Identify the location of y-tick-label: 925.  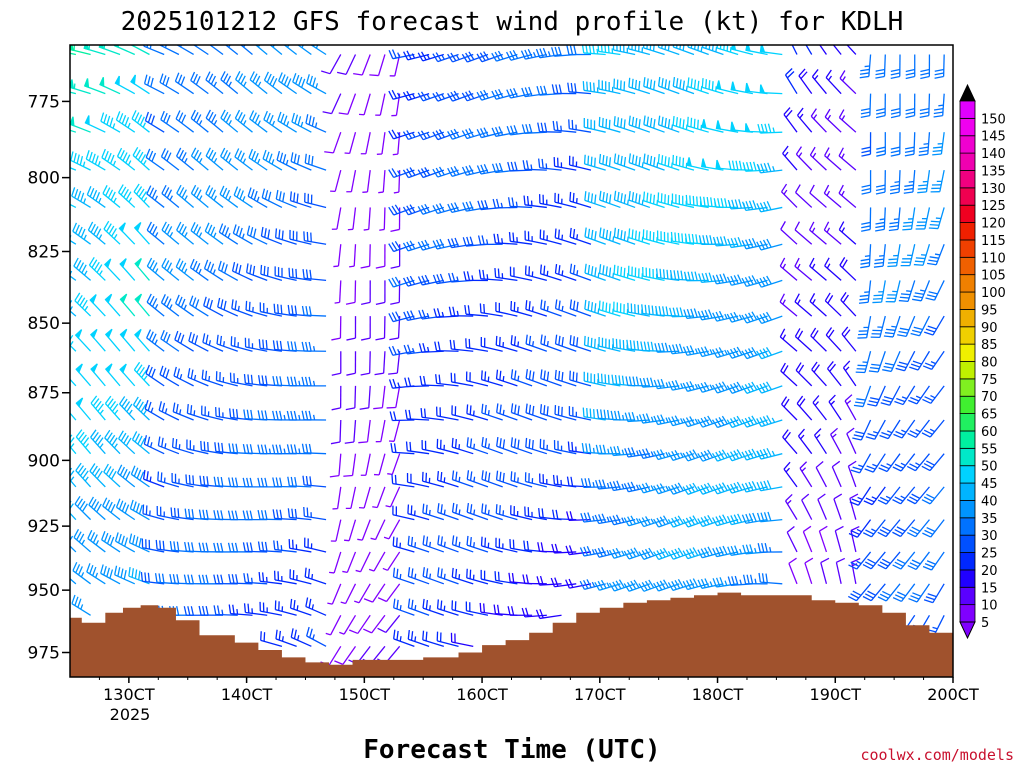
(44, 527).